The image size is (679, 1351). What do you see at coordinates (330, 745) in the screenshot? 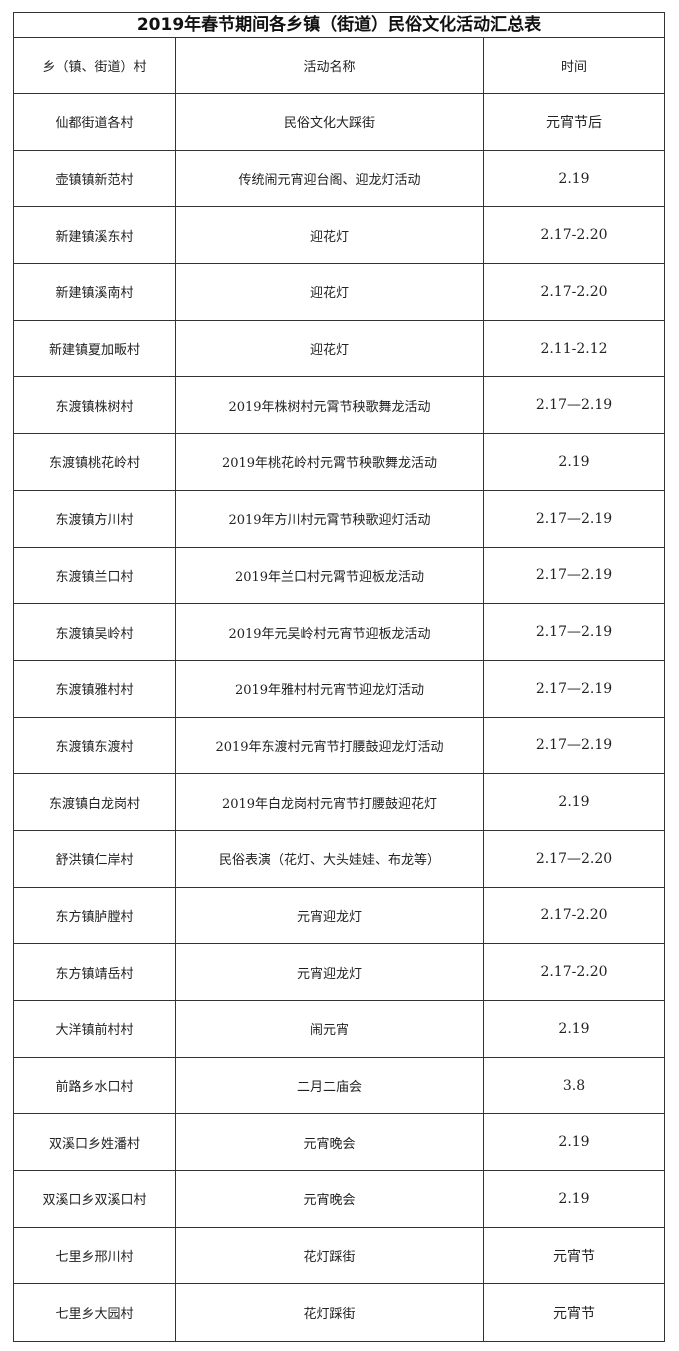
I see `activity-cell: 2019年东渡村元宵节打腰鼓迎龙灯活动` at bounding box center [330, 745].